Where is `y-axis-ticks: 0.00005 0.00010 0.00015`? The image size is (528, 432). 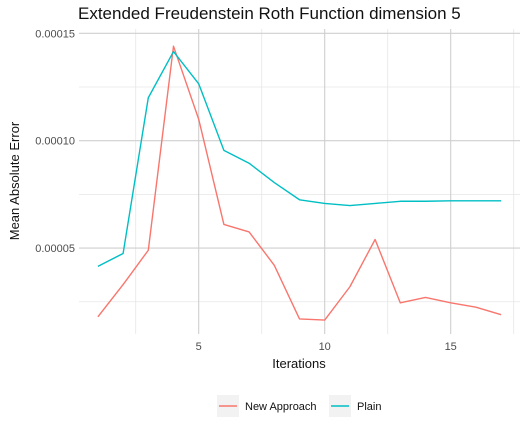
y-axis-ticks: 0.00005 0.00010 0.00015 is located at coordinates (55, 141).